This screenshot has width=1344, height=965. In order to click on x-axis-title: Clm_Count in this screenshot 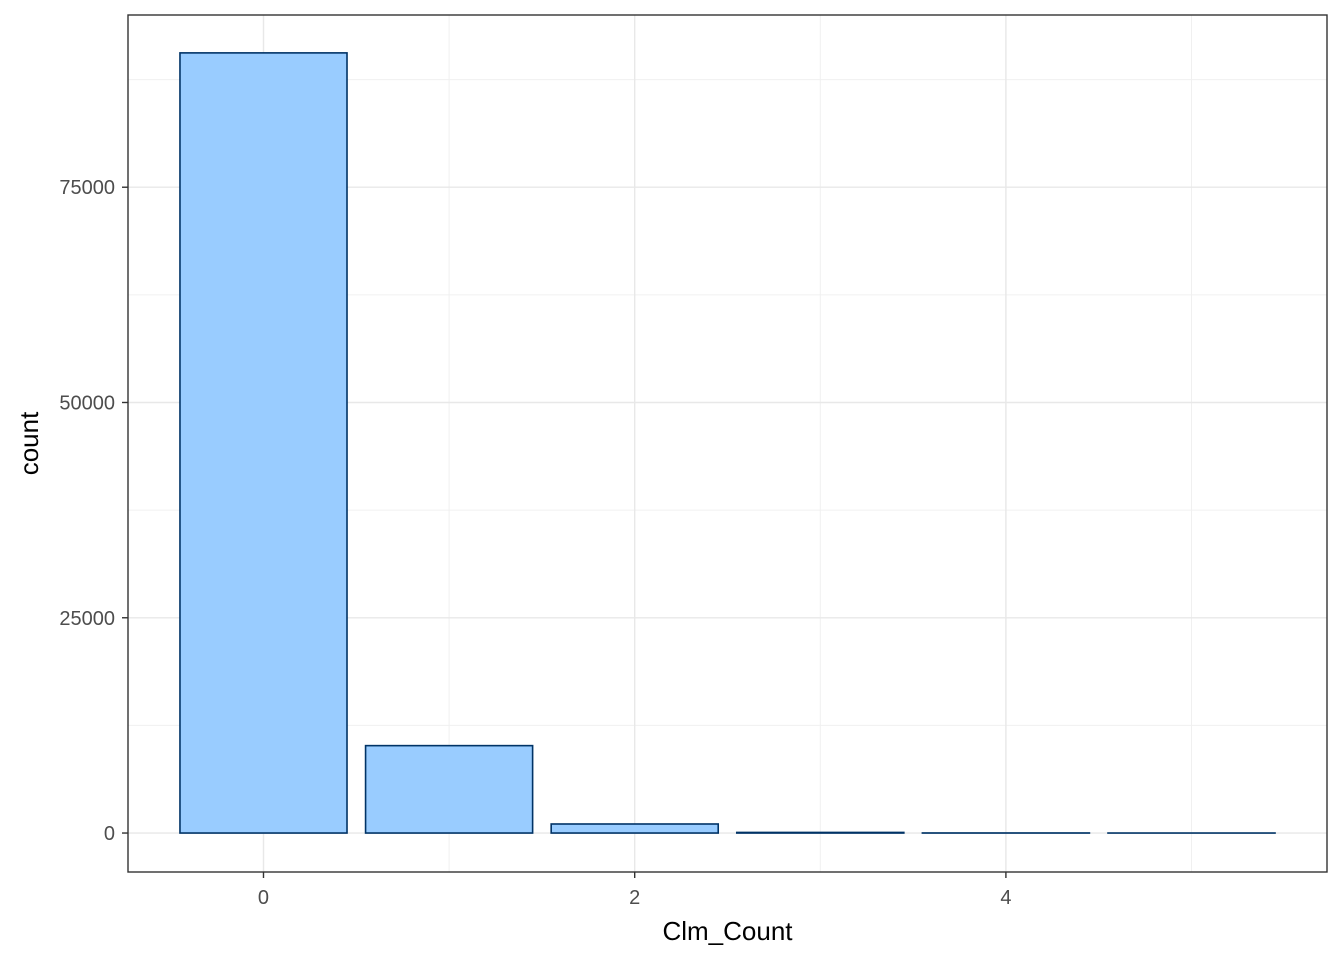, I will do `click(727, 931)`.